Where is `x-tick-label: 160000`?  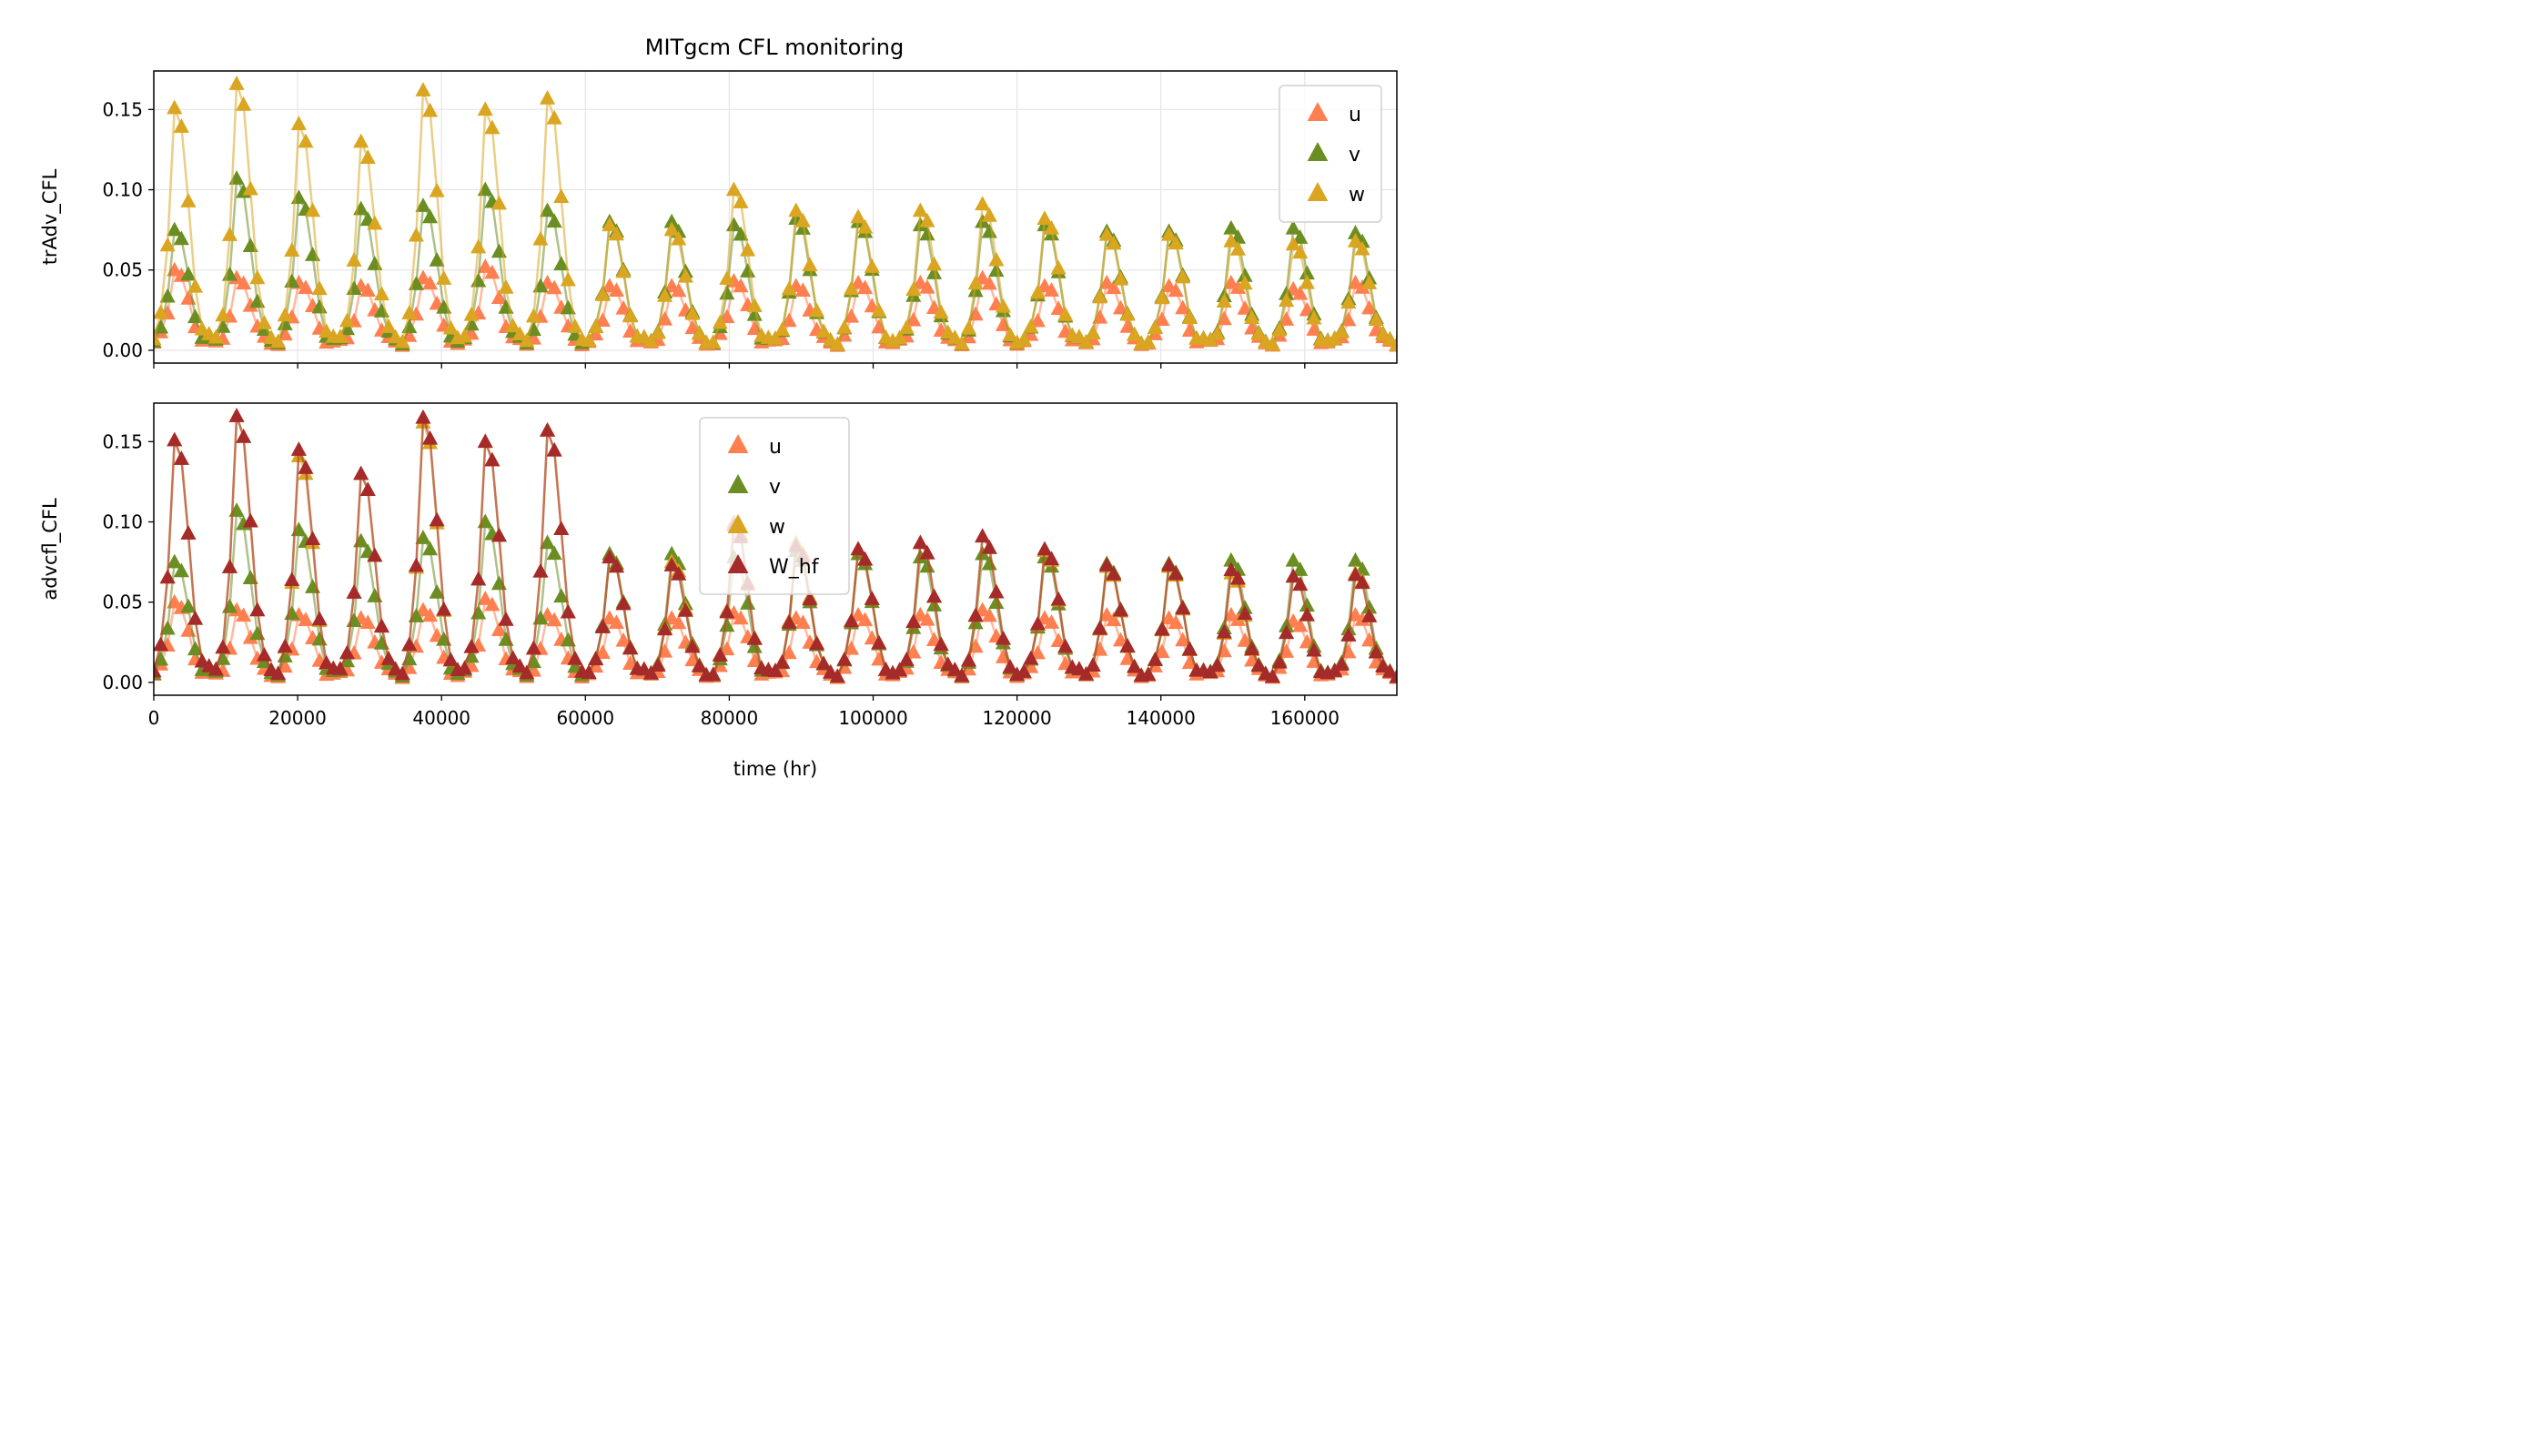
x-tick-label: 160000 is located at coordinates (1305, 718).